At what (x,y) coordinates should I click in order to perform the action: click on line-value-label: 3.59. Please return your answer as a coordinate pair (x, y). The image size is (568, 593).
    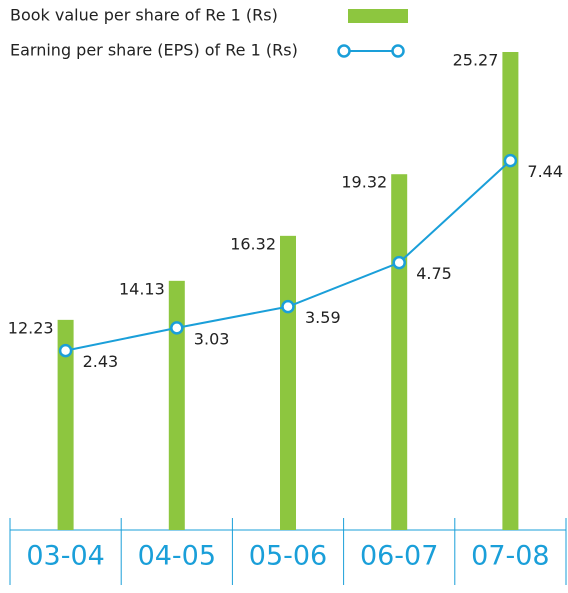
    Looking at the image, I should click on (323, 317).